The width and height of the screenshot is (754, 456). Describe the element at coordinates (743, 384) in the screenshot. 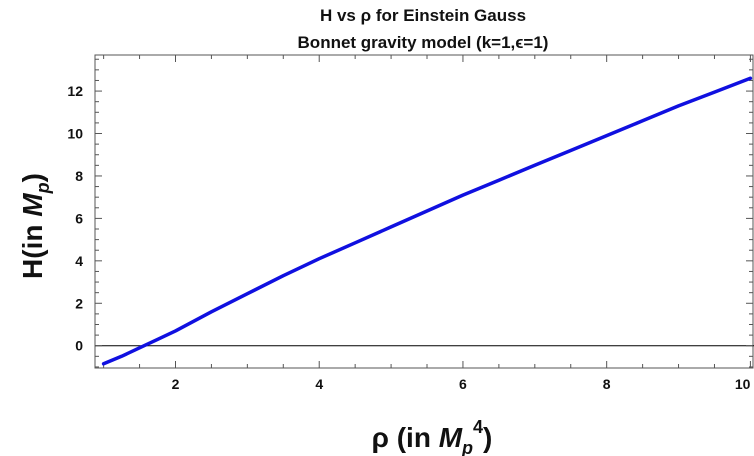

I see `x-tick-label: 10` at that location.